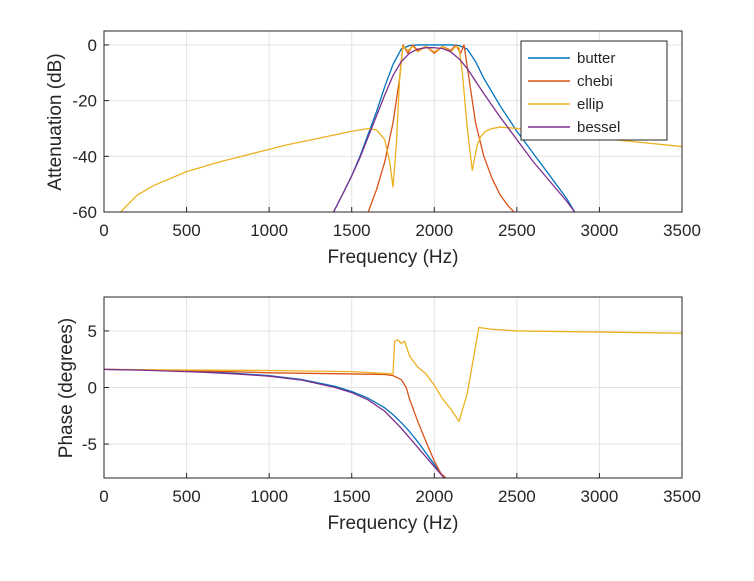 The image size is (754, 581). Describe the element at coordinates (92, 45) in the screenshot. I see `magnitude-y-tick-label: 0` at that location.